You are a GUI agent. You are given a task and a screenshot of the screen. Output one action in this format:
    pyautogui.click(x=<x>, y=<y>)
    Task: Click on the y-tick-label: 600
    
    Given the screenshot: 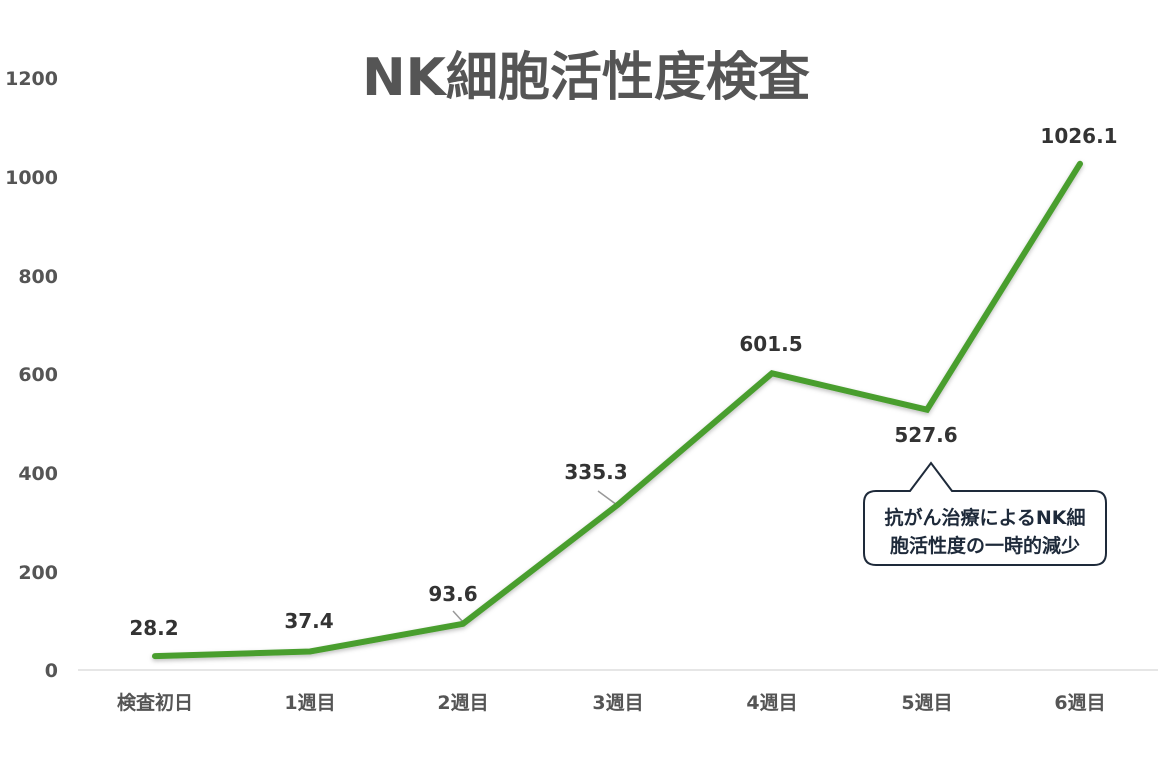 What is the action you would take?
    pyautogui.click(x=38, y=375)
    